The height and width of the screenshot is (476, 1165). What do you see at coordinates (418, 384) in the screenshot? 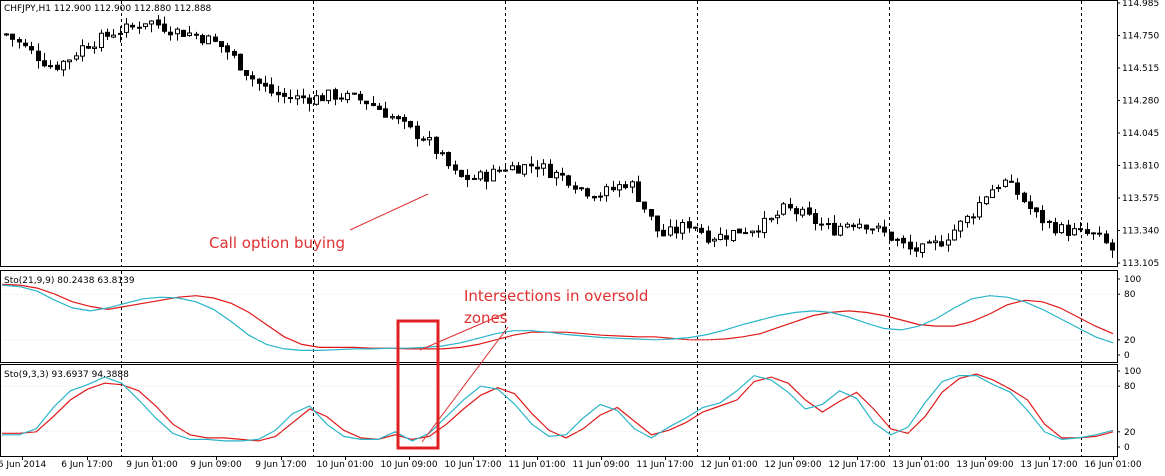
I see `oversold-highlight-box` at bounding box center [418, 384].